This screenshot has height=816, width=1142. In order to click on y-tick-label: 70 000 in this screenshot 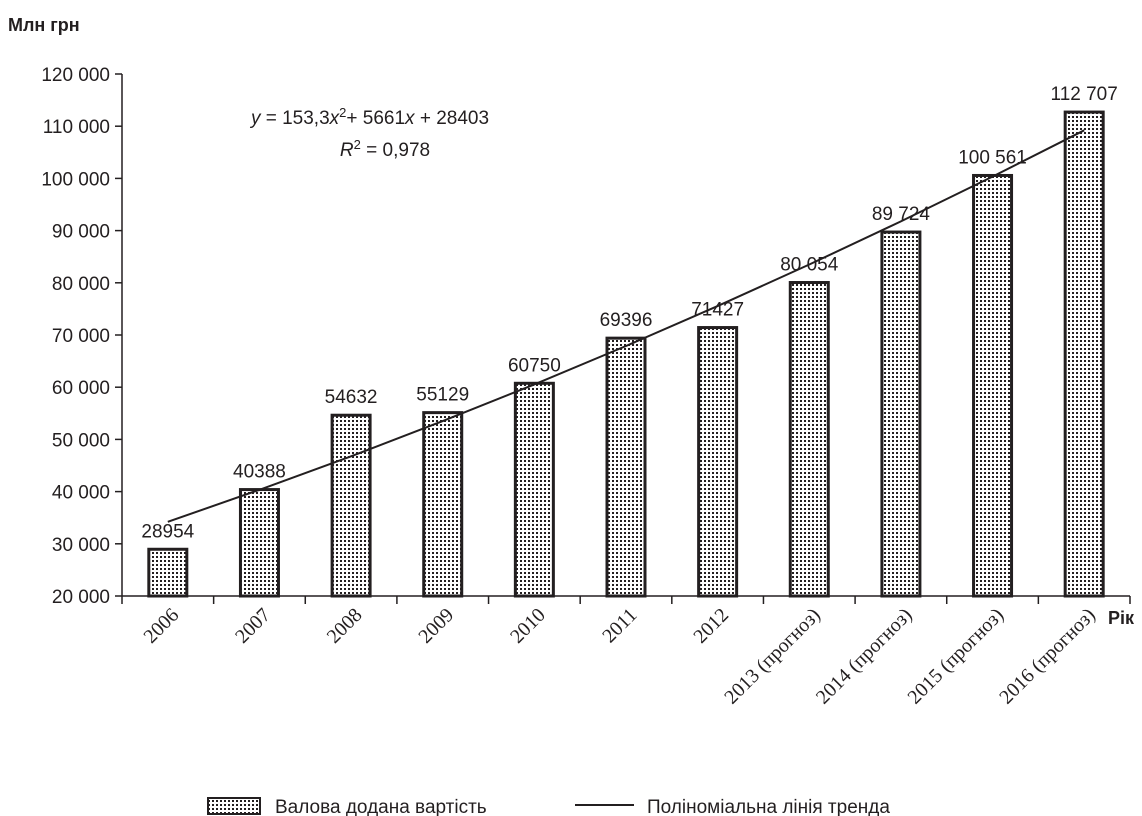, I will do `click(81, 336)`.